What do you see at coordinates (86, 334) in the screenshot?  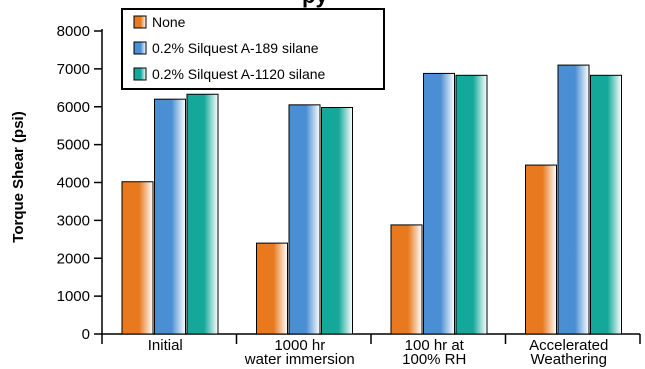 I see `y-tick-label: 0` at bounding box center [86, 334].